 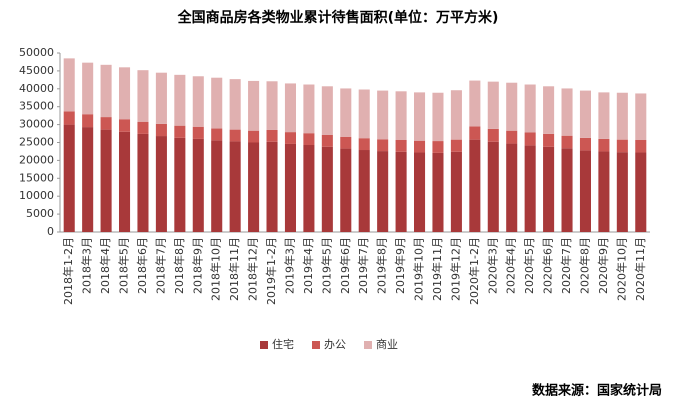 What do you see at coordinates (36, 88) in the screenshot?
I see `y-tick-label: 40000` at bounding box center [36, 88].